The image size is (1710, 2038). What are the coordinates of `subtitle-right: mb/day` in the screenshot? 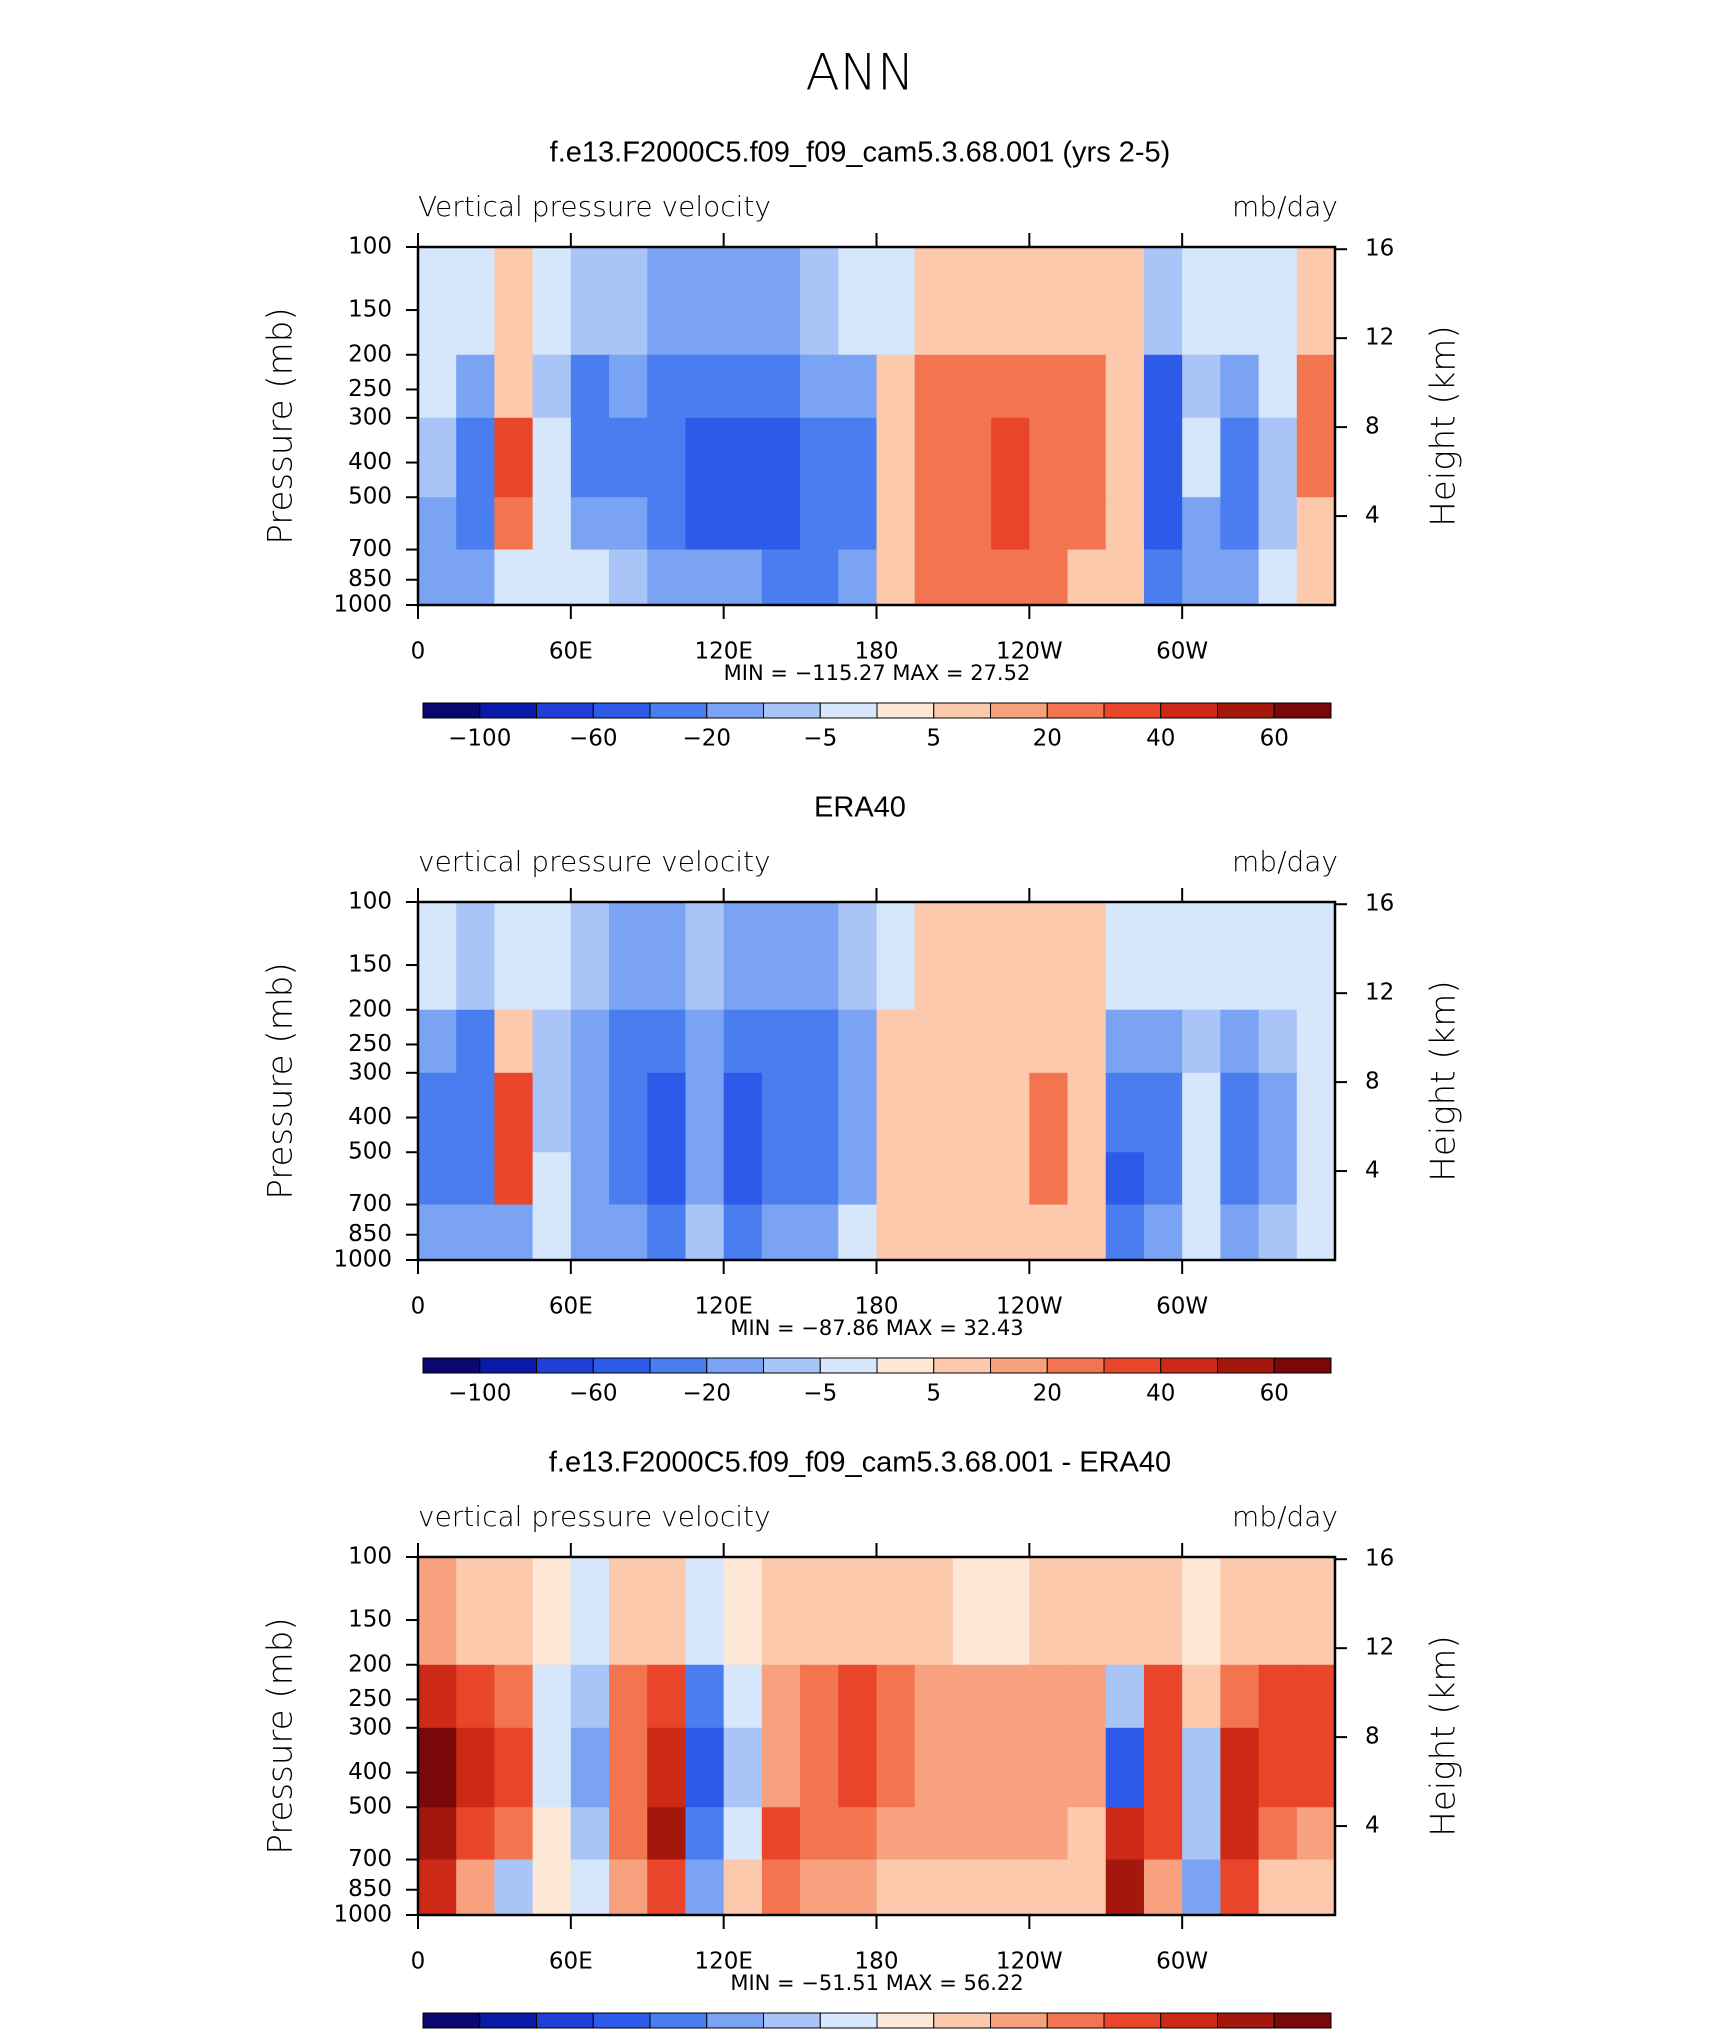 It's located at (1285, 206).